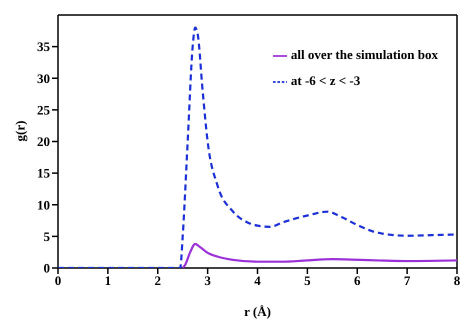 This screenshot has height=334, width=474. I want to click on y-tick-label: 20, so click(43, 142).